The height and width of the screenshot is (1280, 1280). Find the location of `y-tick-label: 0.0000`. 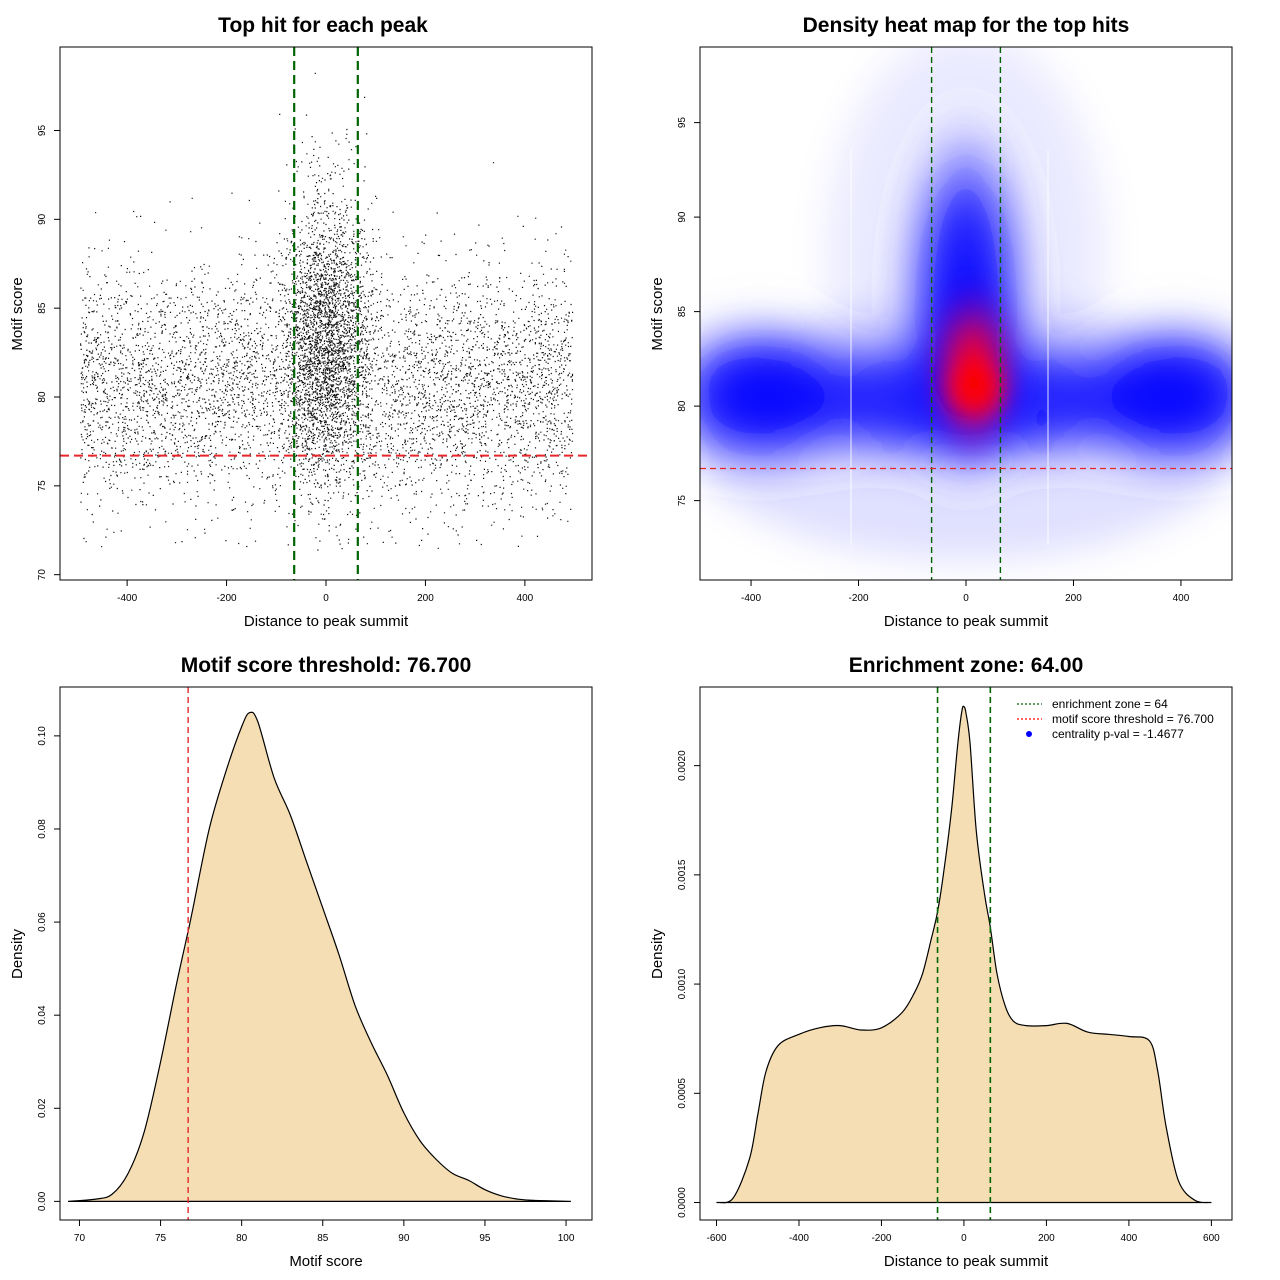

y-tick-label: 0.0000 is located at coordinates (682, 1202).